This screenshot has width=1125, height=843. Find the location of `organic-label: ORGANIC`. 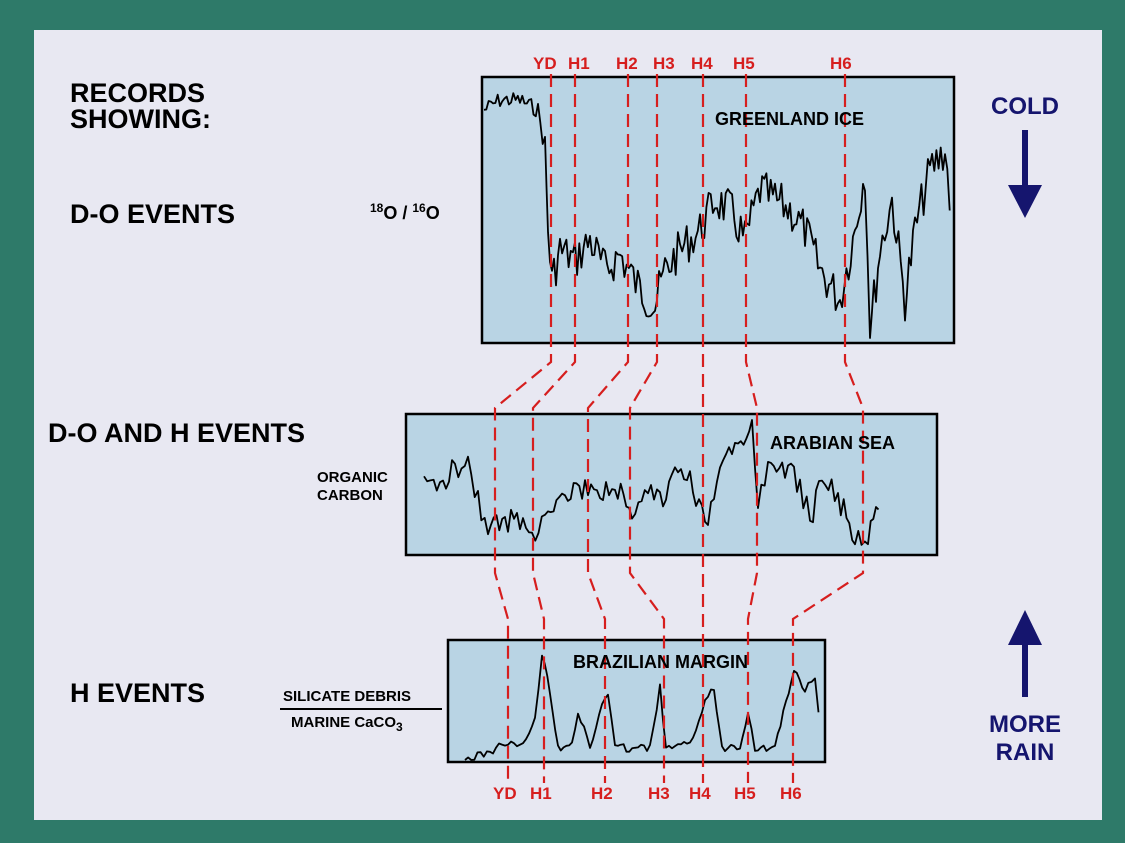

organic-label: ORGANIC is located at coordinates (352, 477).